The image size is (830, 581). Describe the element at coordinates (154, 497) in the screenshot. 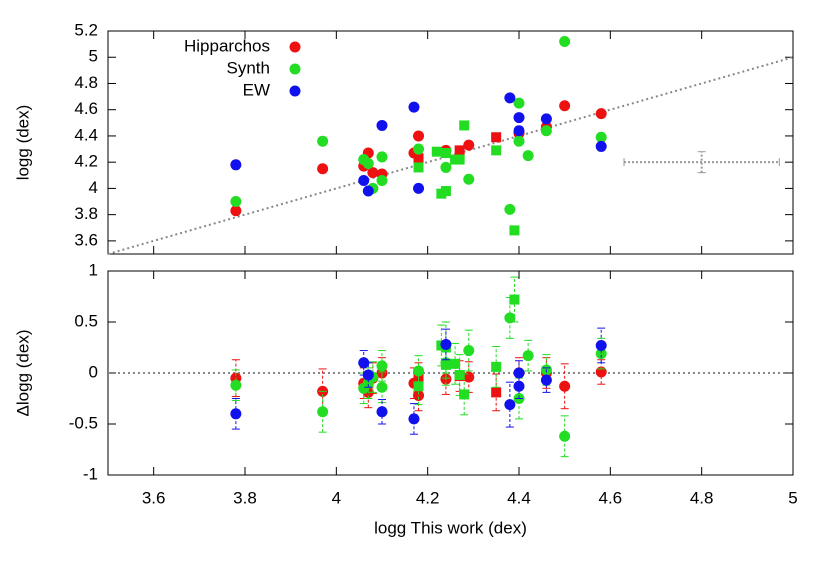

I see `x-tick-label: 3.6` at that location.